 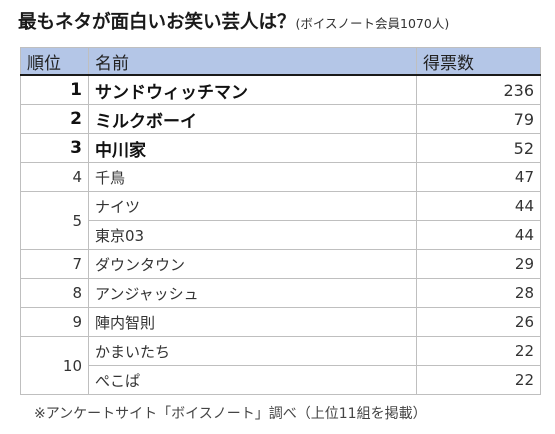 I want to click on table-row: 10 かまいたち 22, so click(x=280, y=365).